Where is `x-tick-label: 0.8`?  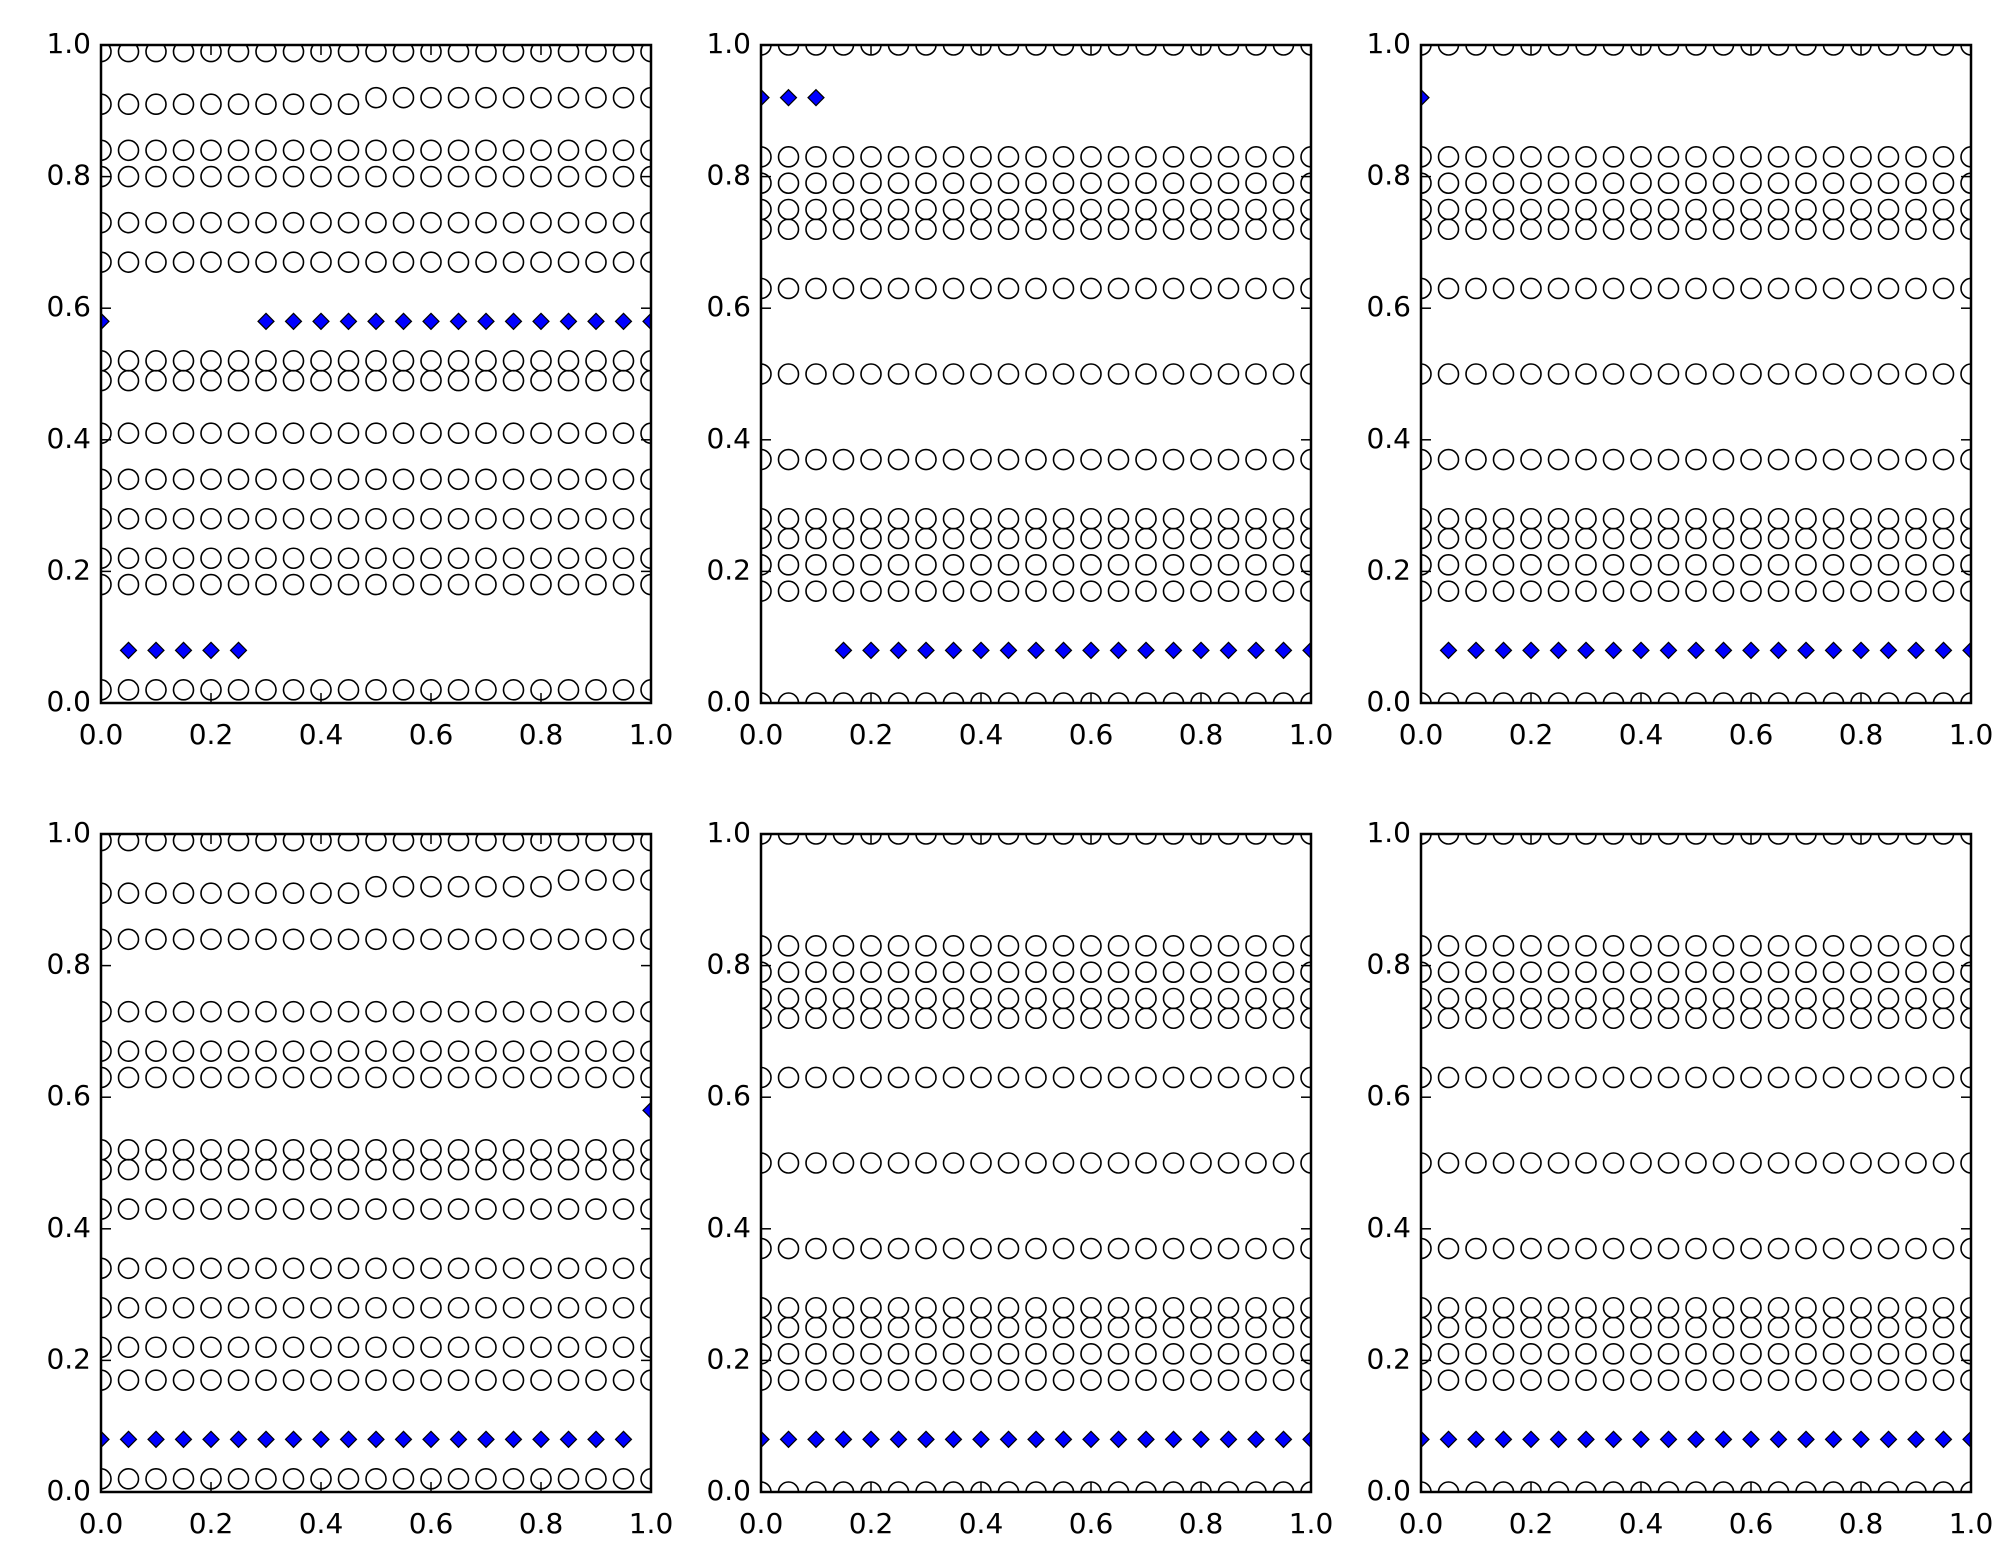
x-tick-label: 0.8 is located at coordinates (1861, 1523).